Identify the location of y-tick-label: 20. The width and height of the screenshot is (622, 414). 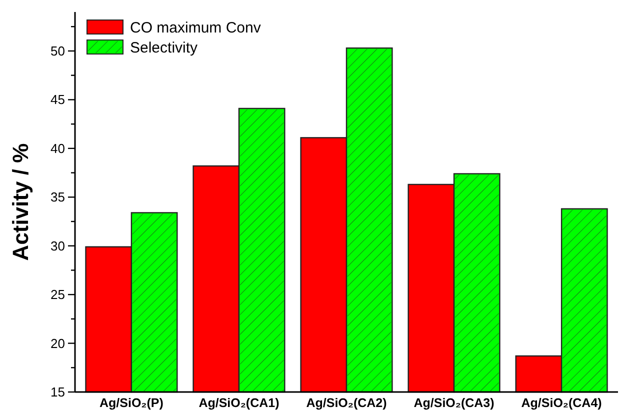
(57, 343).